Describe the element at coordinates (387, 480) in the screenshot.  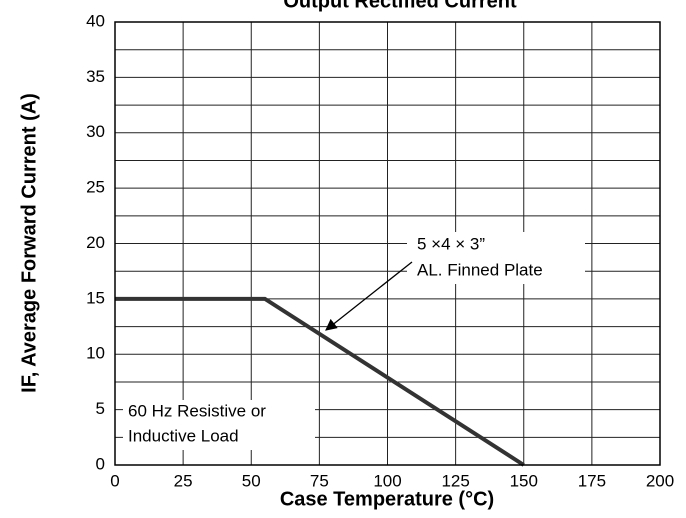
I see `x-tick-label: 100` at that location.